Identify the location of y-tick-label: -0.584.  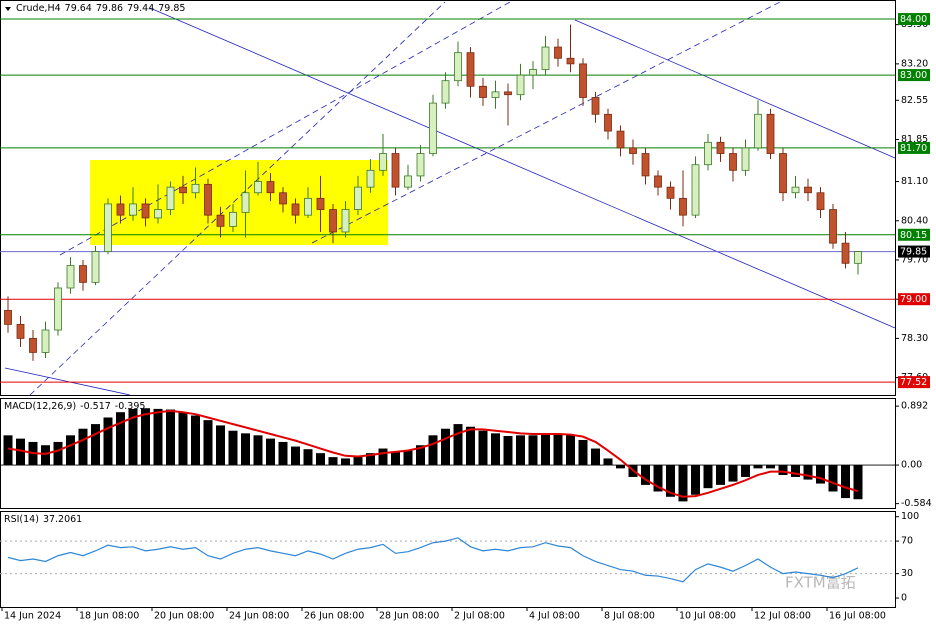
(916, 503).